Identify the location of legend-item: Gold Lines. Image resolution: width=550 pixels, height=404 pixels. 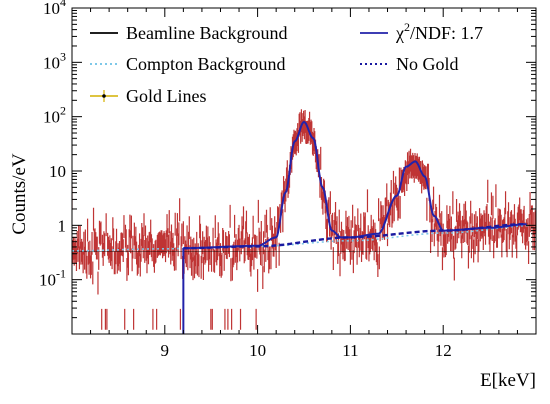
(148, 96).